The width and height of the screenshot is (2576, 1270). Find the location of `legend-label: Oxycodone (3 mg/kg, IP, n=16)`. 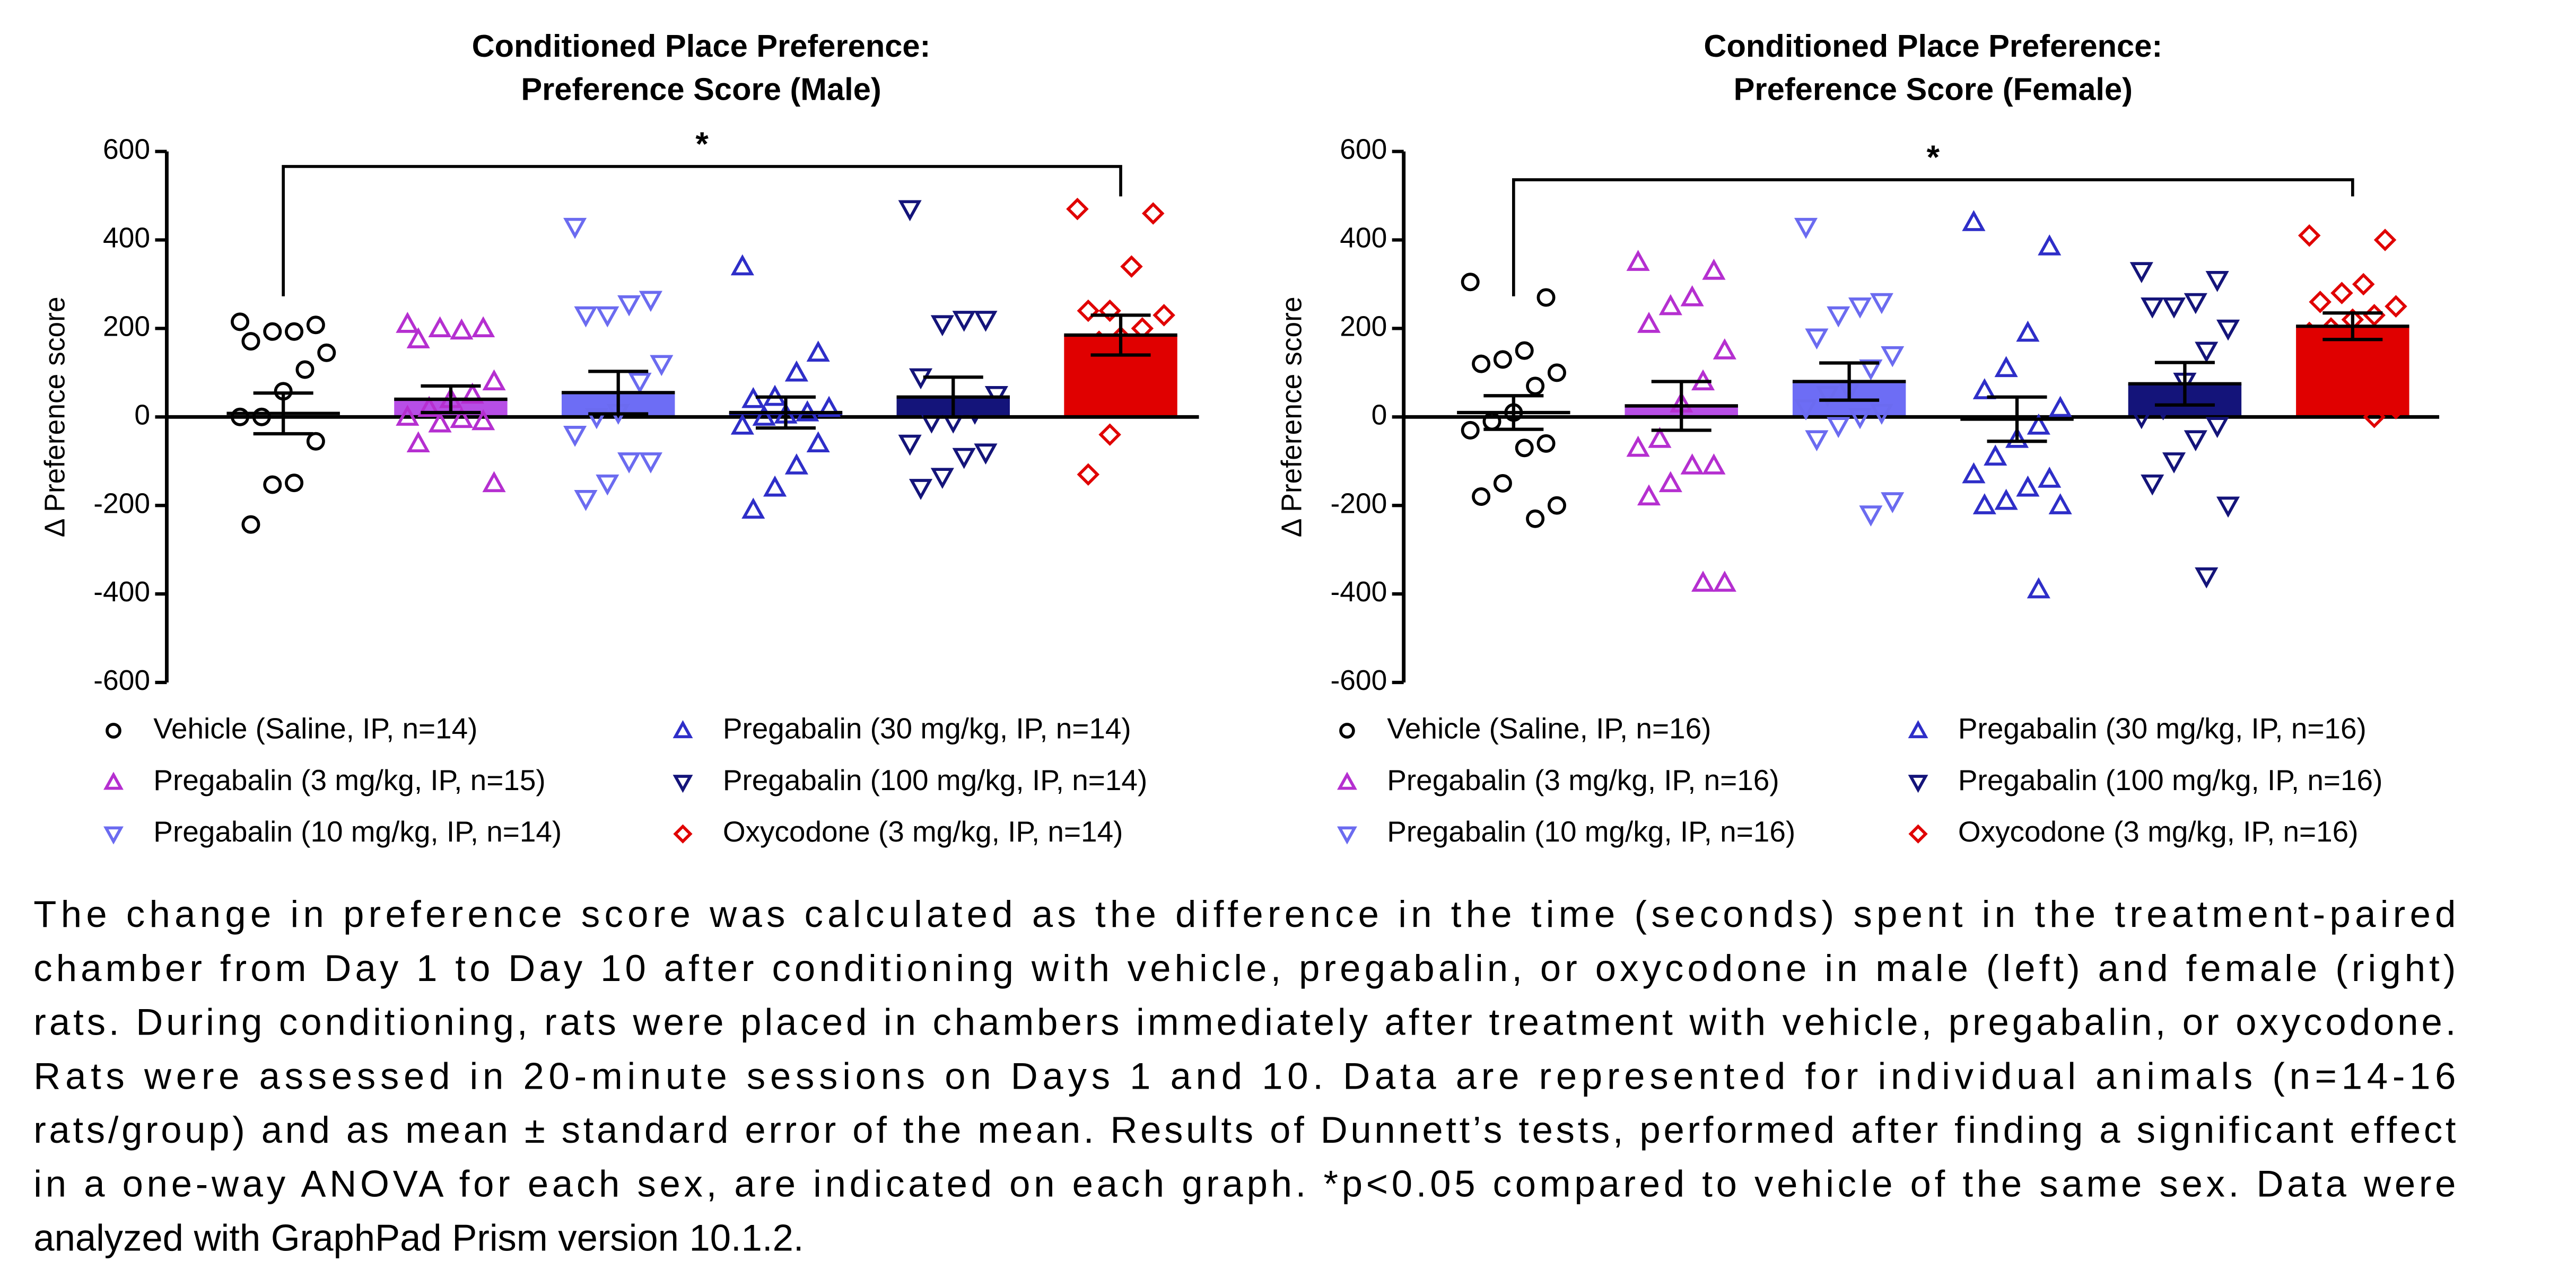

legend-label: Oxycodone (3 mg/kg, IP, n=16) is located at coordinates (2158, 831).